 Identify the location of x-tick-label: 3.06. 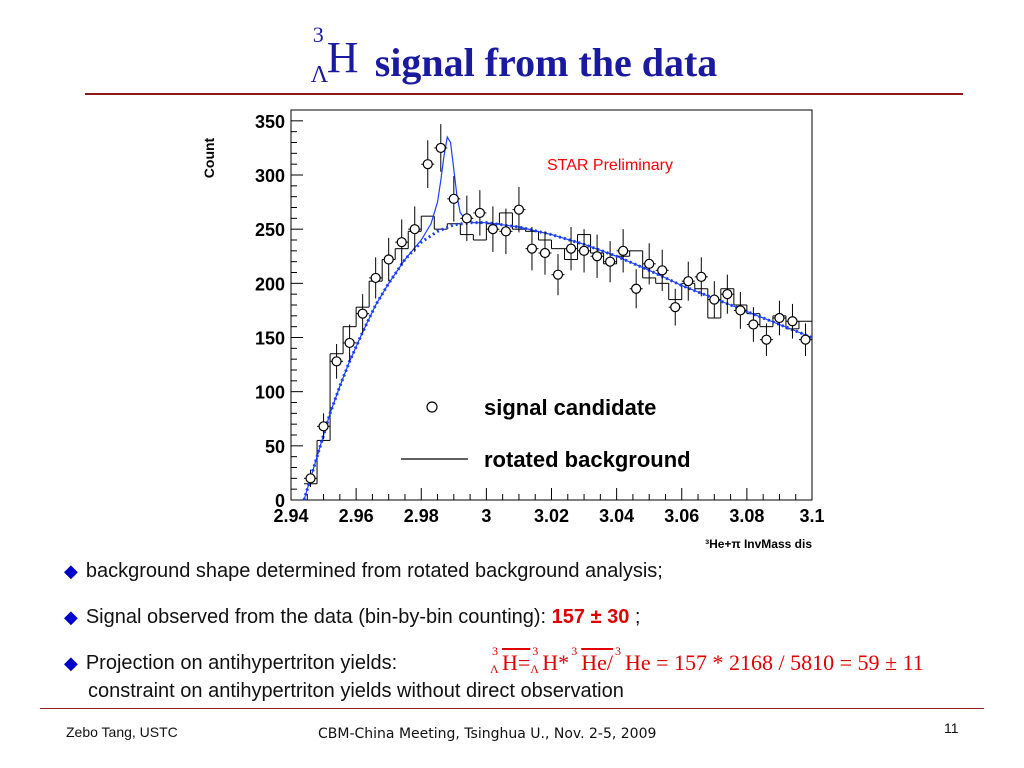
(681, 516).